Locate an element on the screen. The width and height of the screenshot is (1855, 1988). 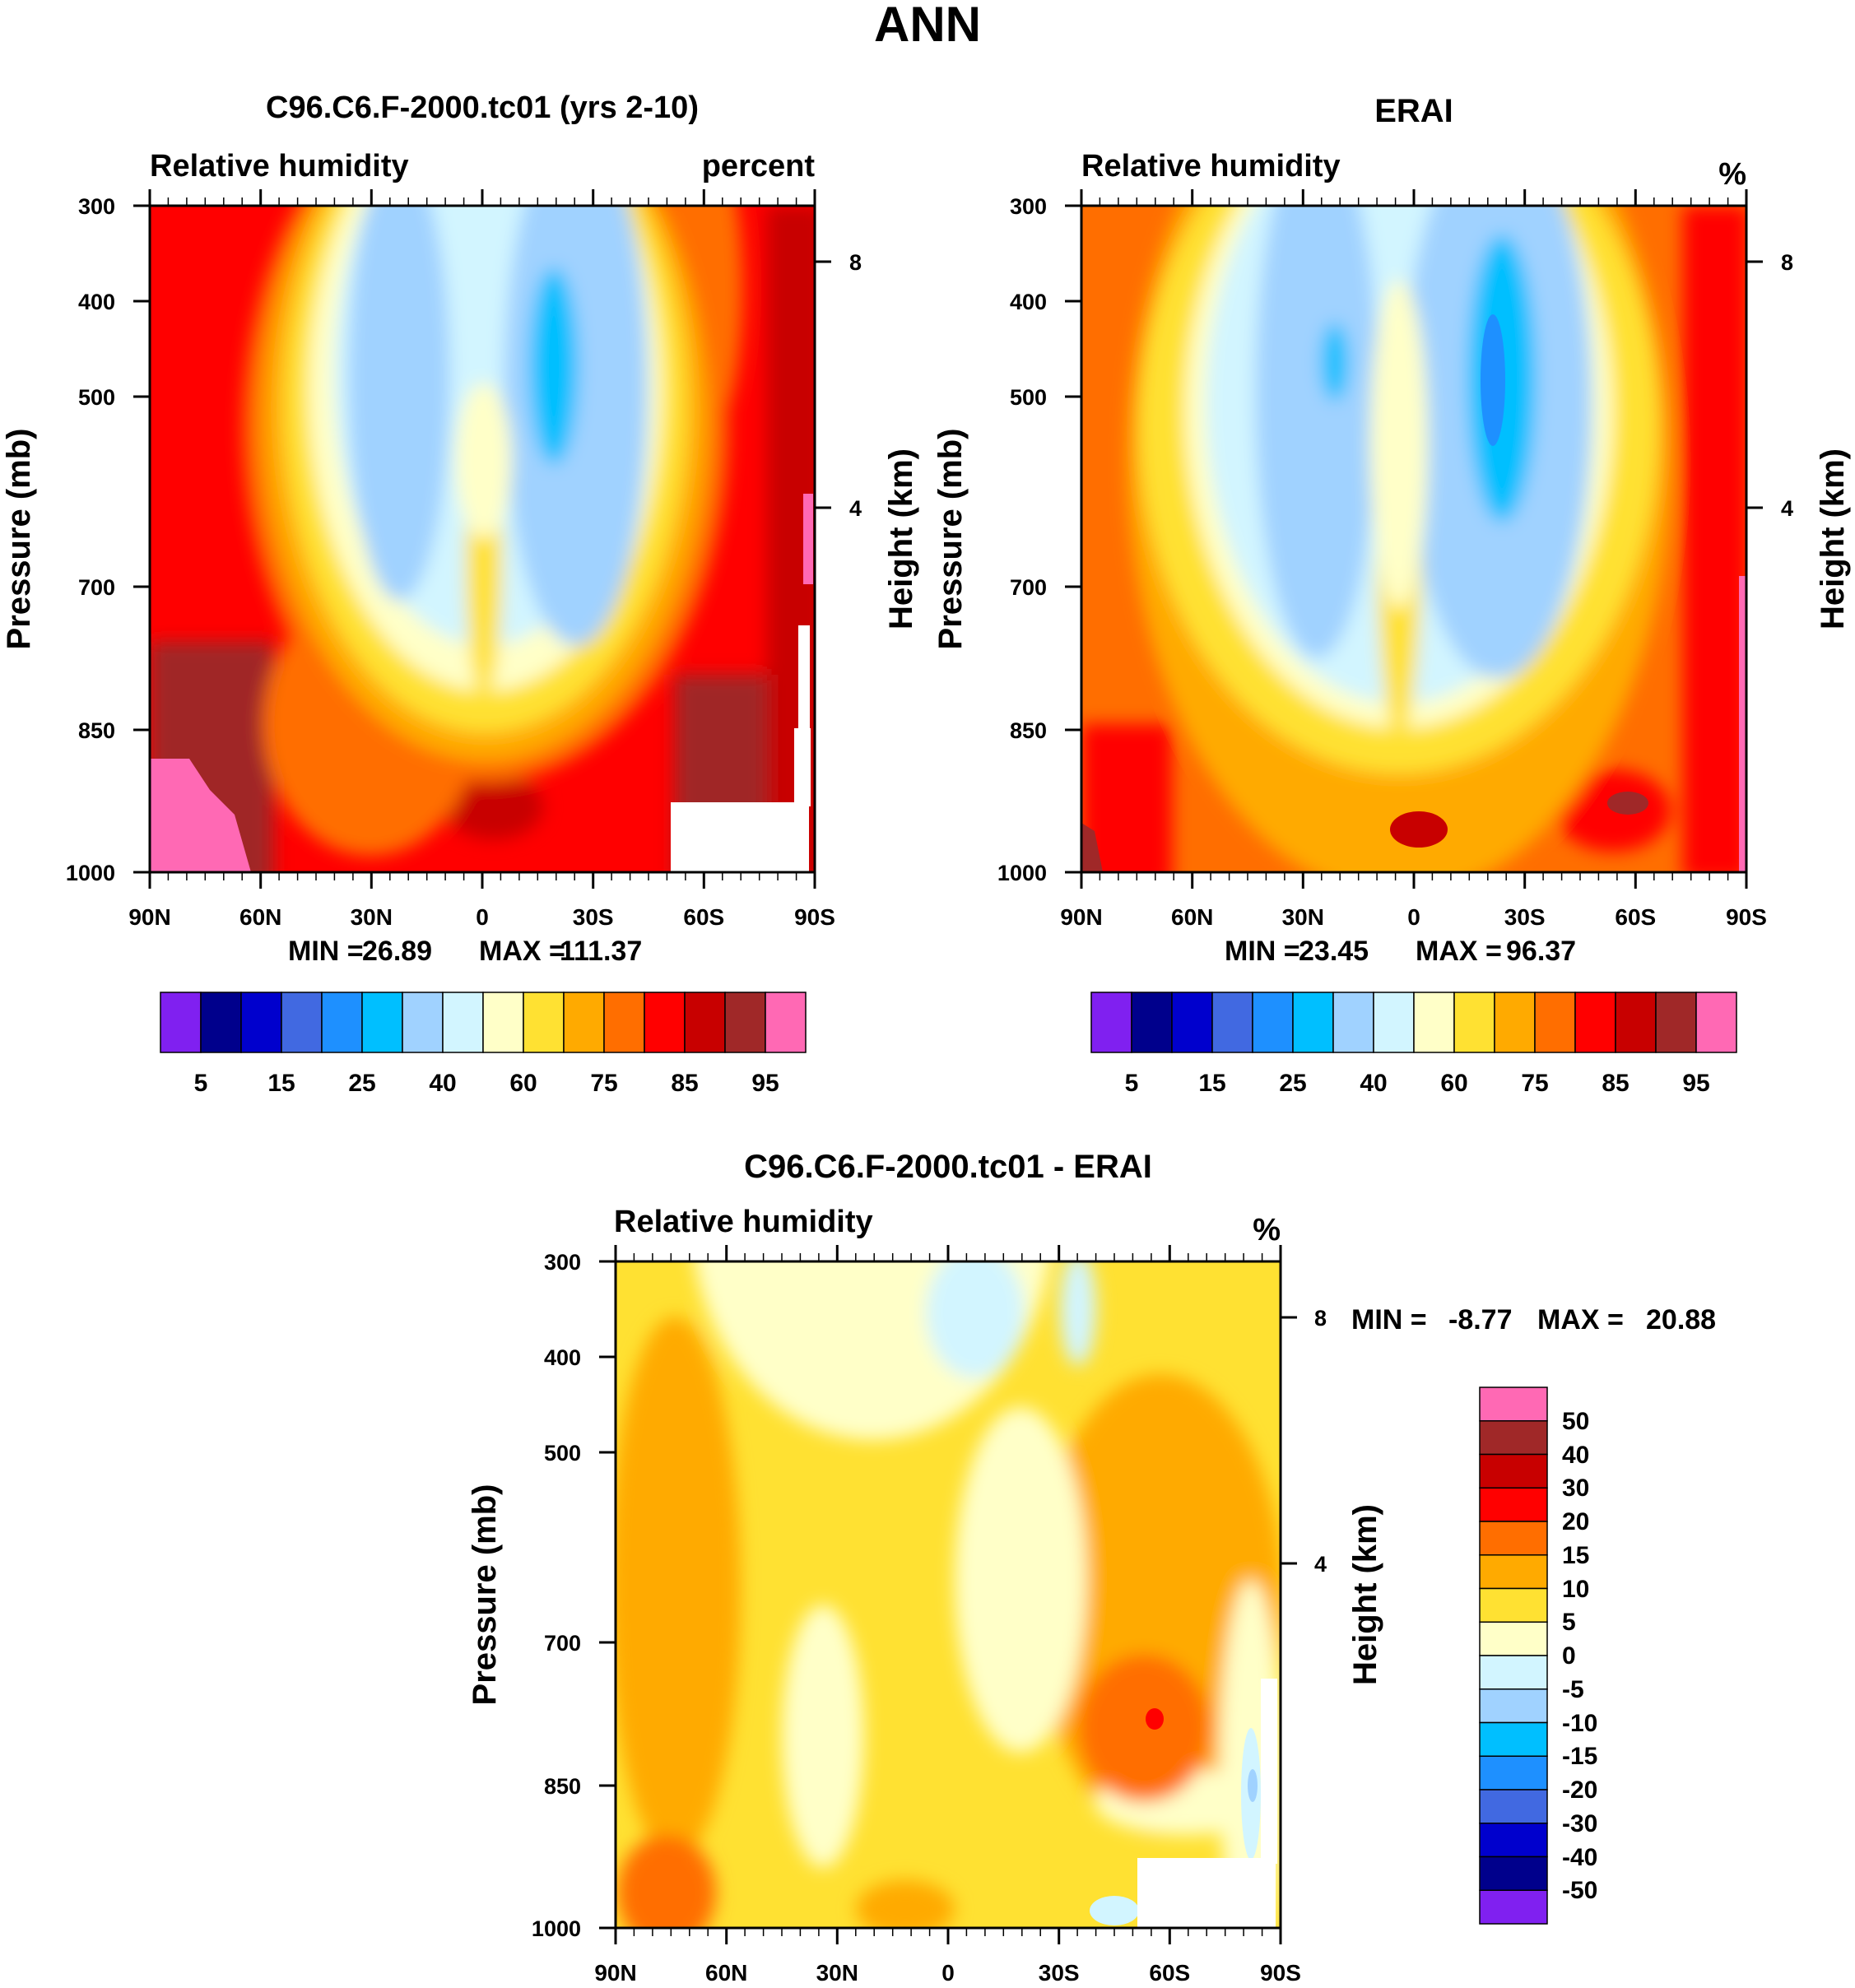
panel-diff-title: C96.C6.F-2000.tc01 - ERAI is located at coordinates (948, 1167).